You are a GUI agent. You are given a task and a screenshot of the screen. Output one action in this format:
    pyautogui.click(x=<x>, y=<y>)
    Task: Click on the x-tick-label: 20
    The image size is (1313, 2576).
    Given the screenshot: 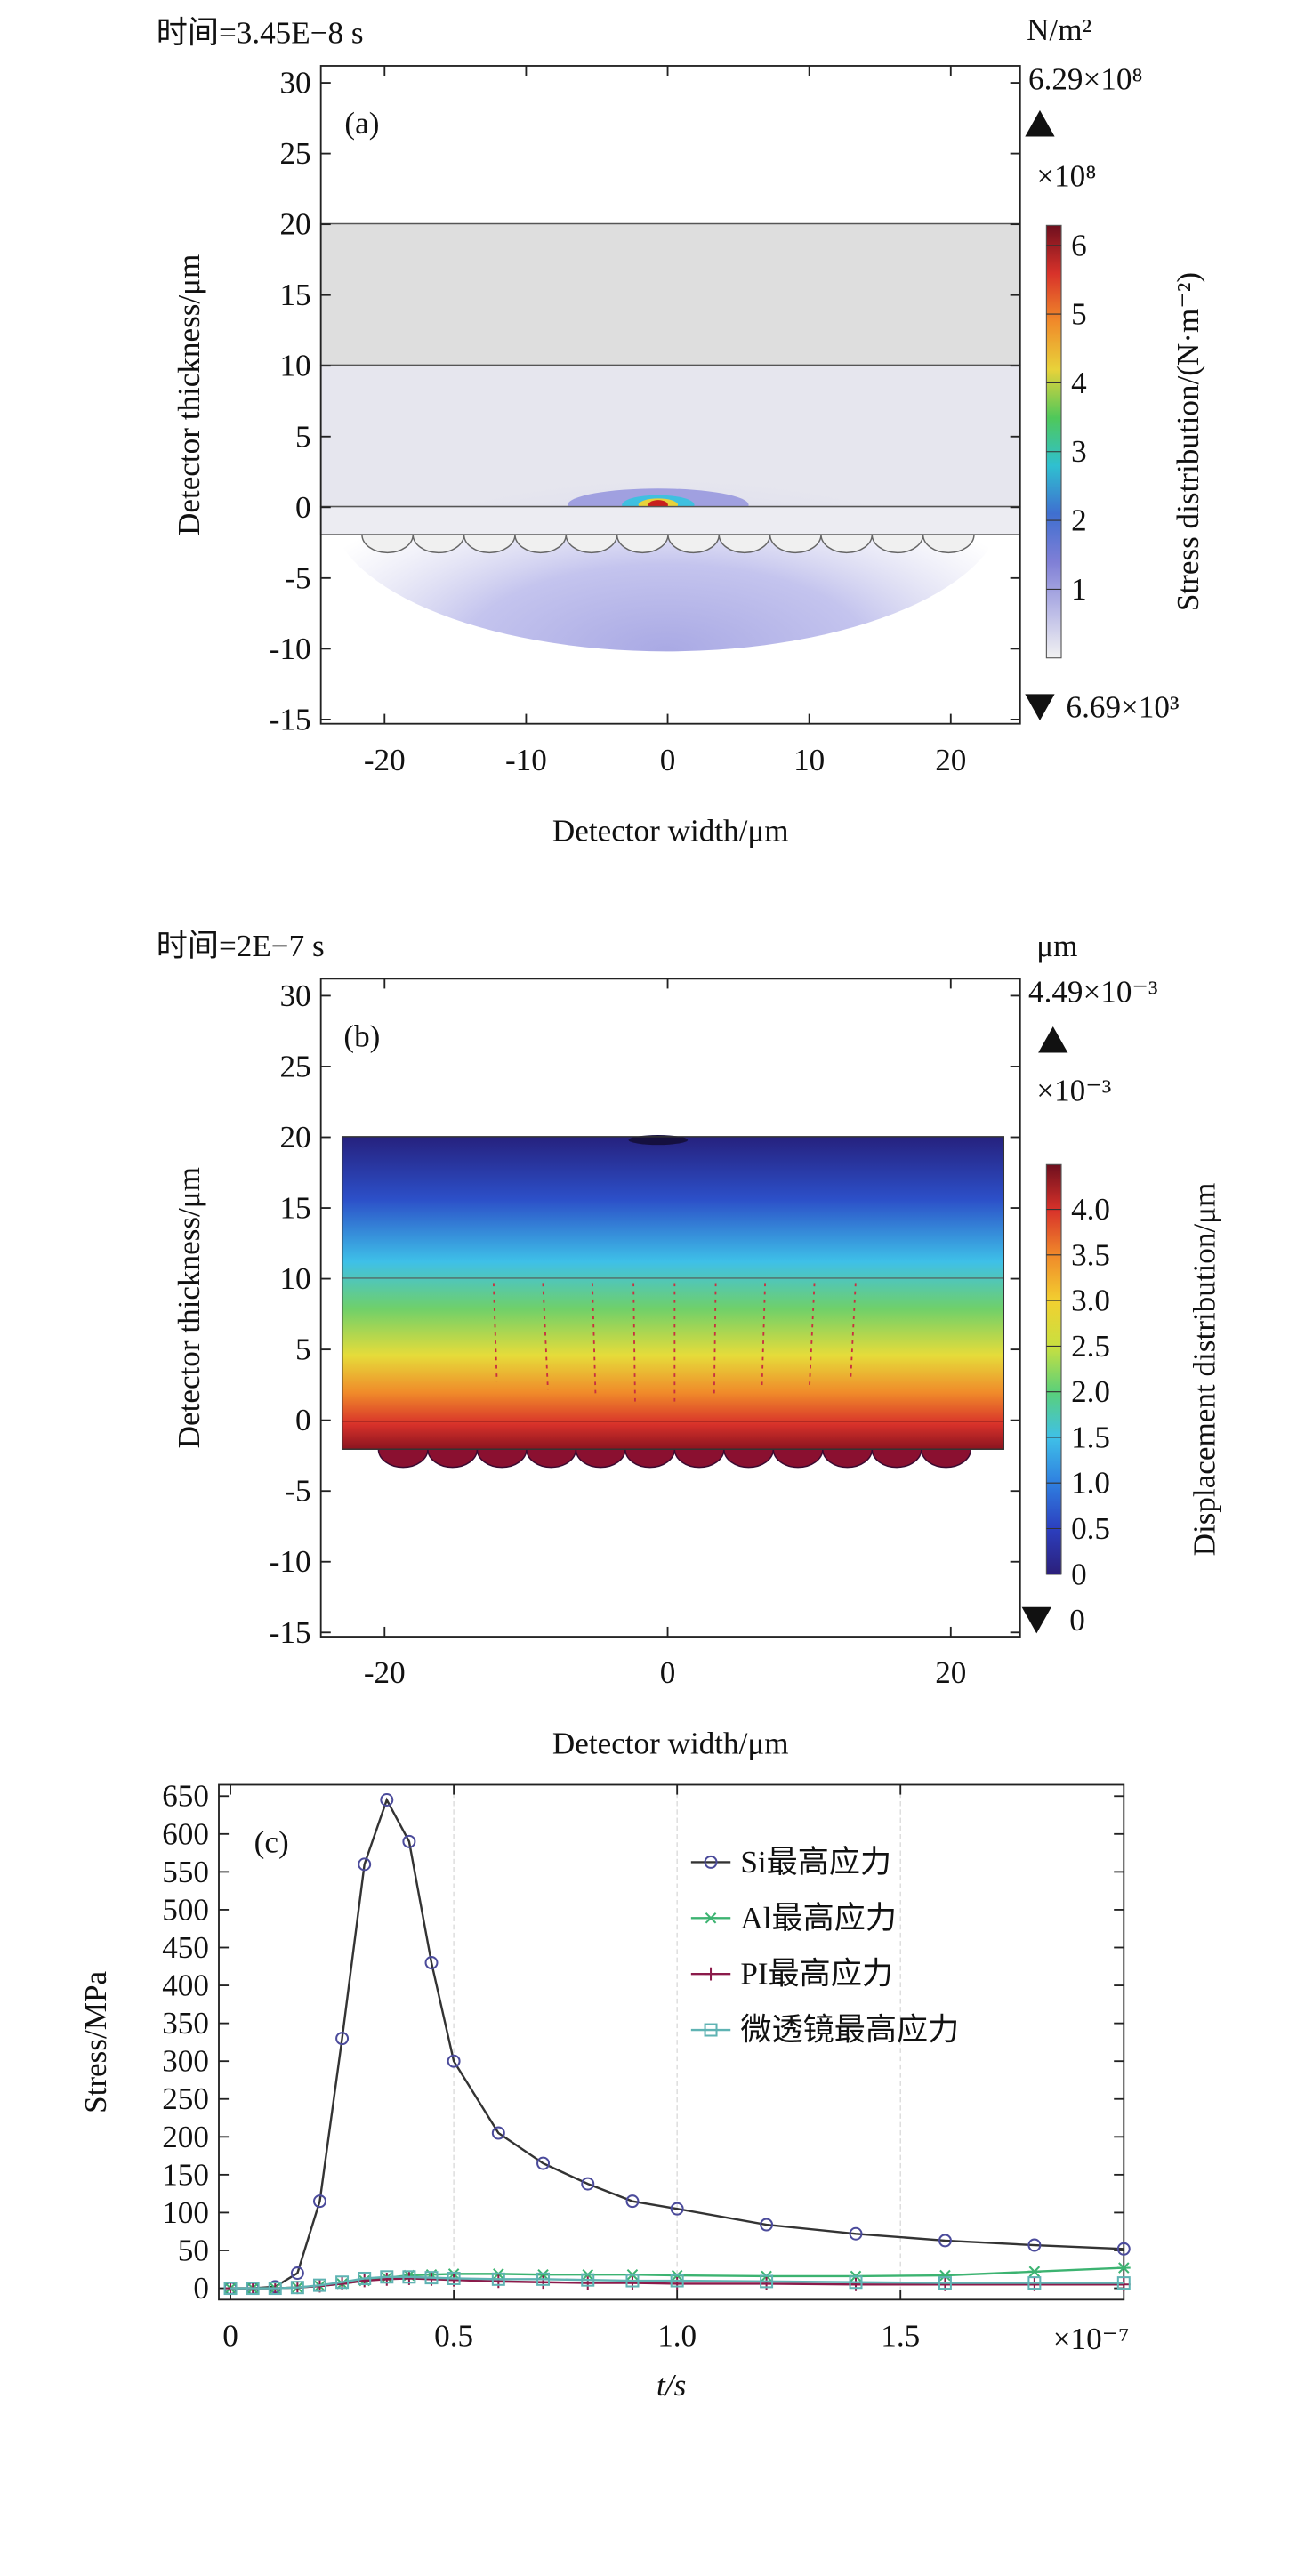 What is the action you would take?
    pyautogui.click(x=951, y=1672)
    